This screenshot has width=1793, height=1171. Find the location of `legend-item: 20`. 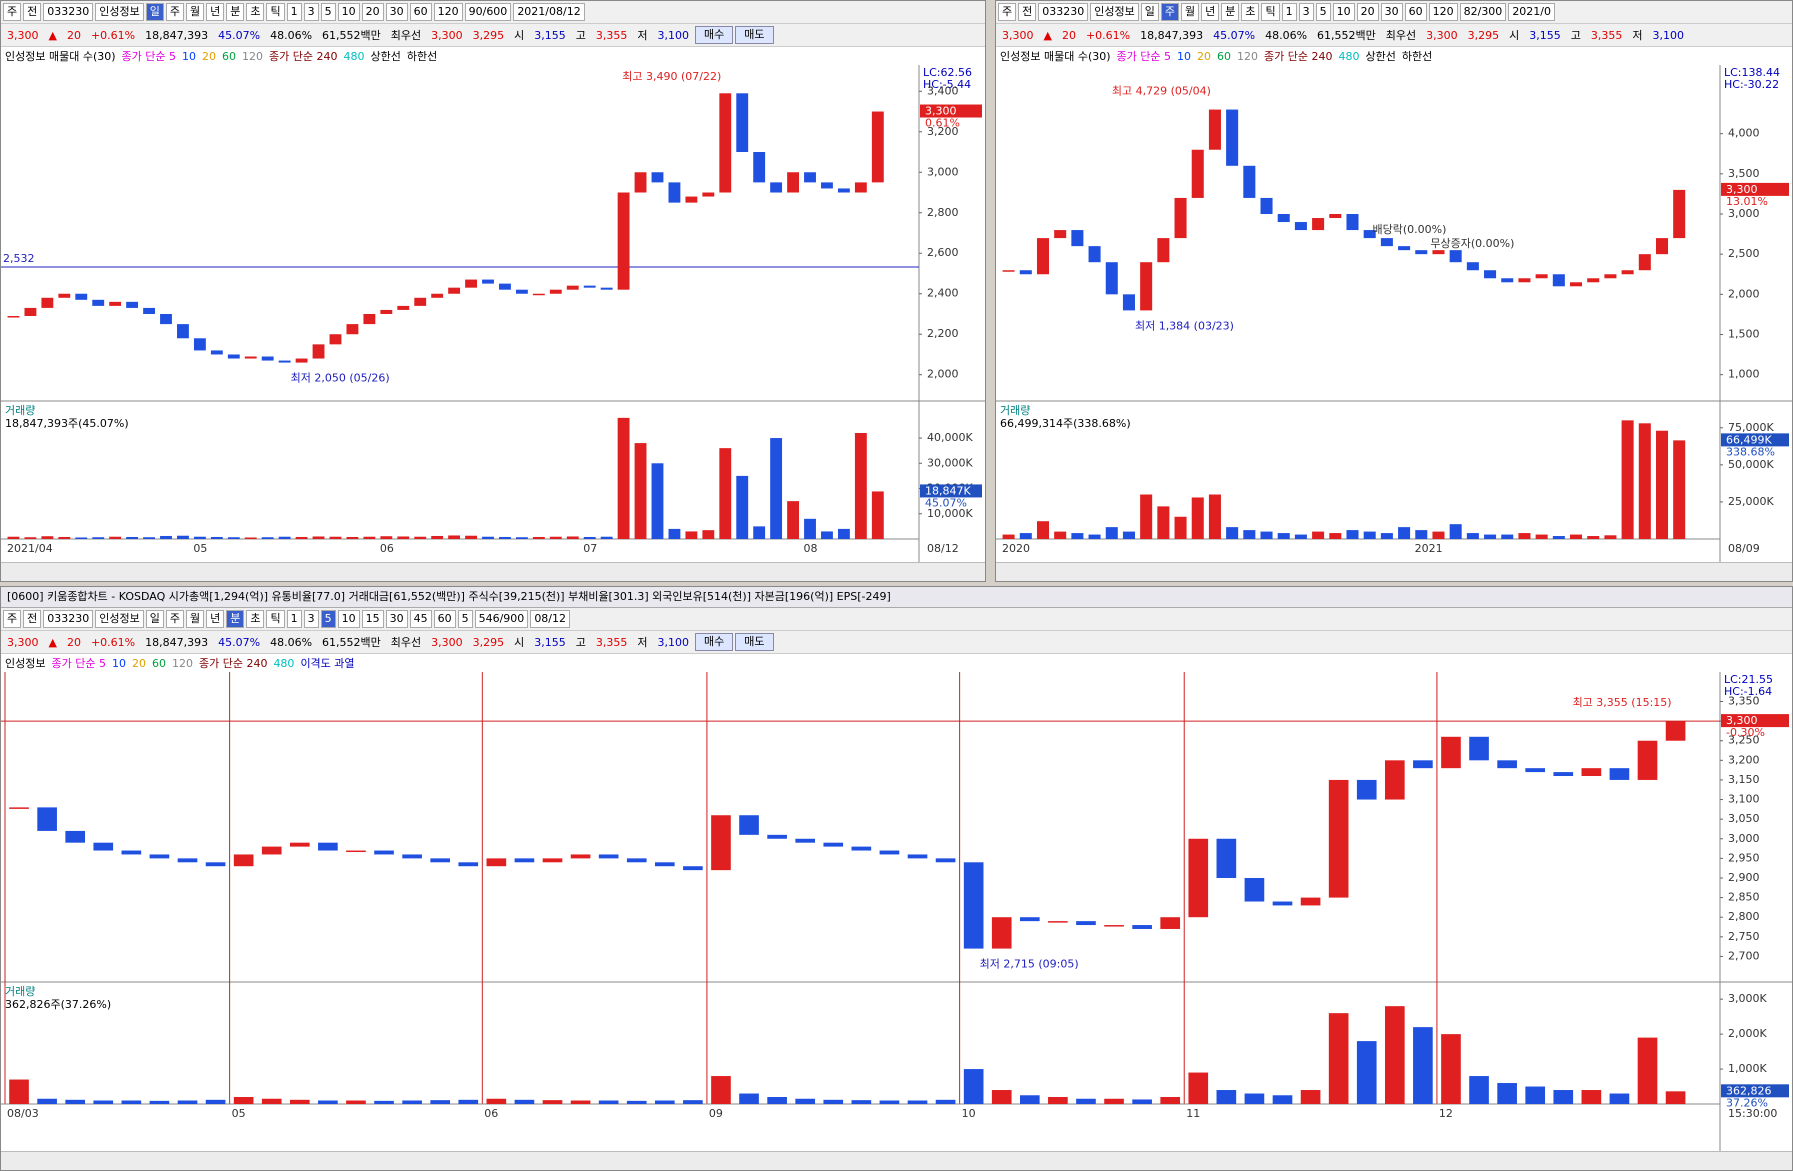

legend-item: 20 is located at coordinates (209, 56).